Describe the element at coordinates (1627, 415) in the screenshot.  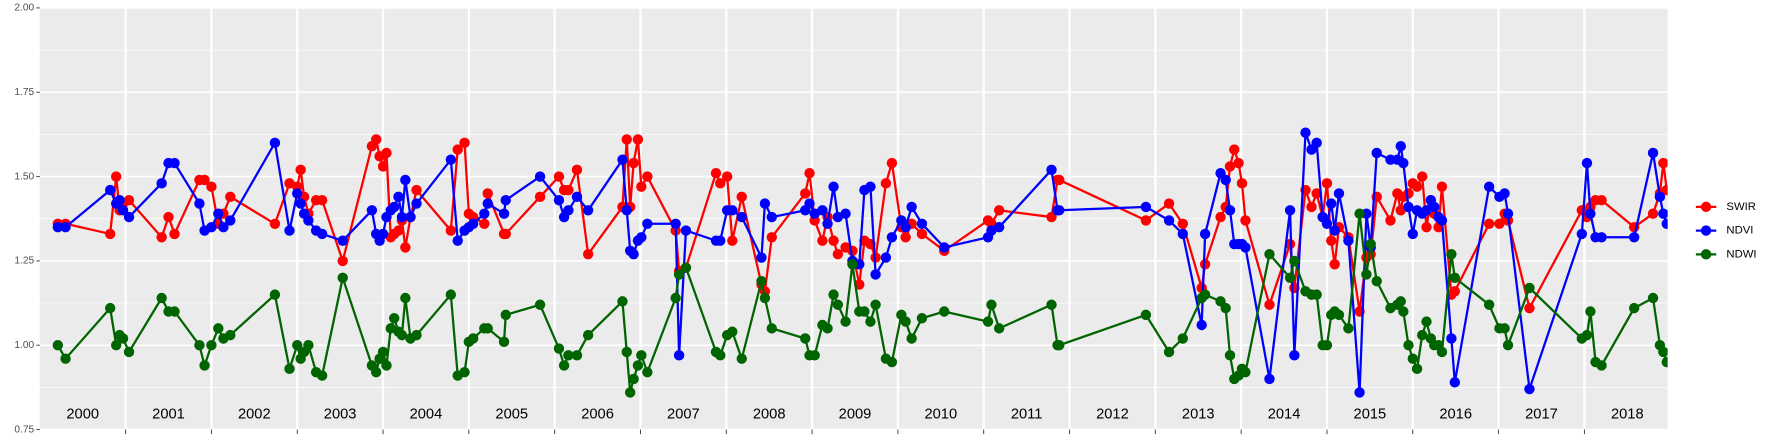
I see `x-tick-label: 2018` at that location.